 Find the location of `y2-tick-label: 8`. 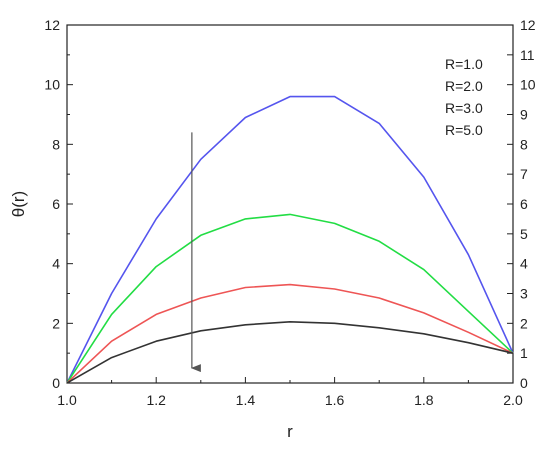

y2-tick-label: 8 is located at coordinates (524, 144).